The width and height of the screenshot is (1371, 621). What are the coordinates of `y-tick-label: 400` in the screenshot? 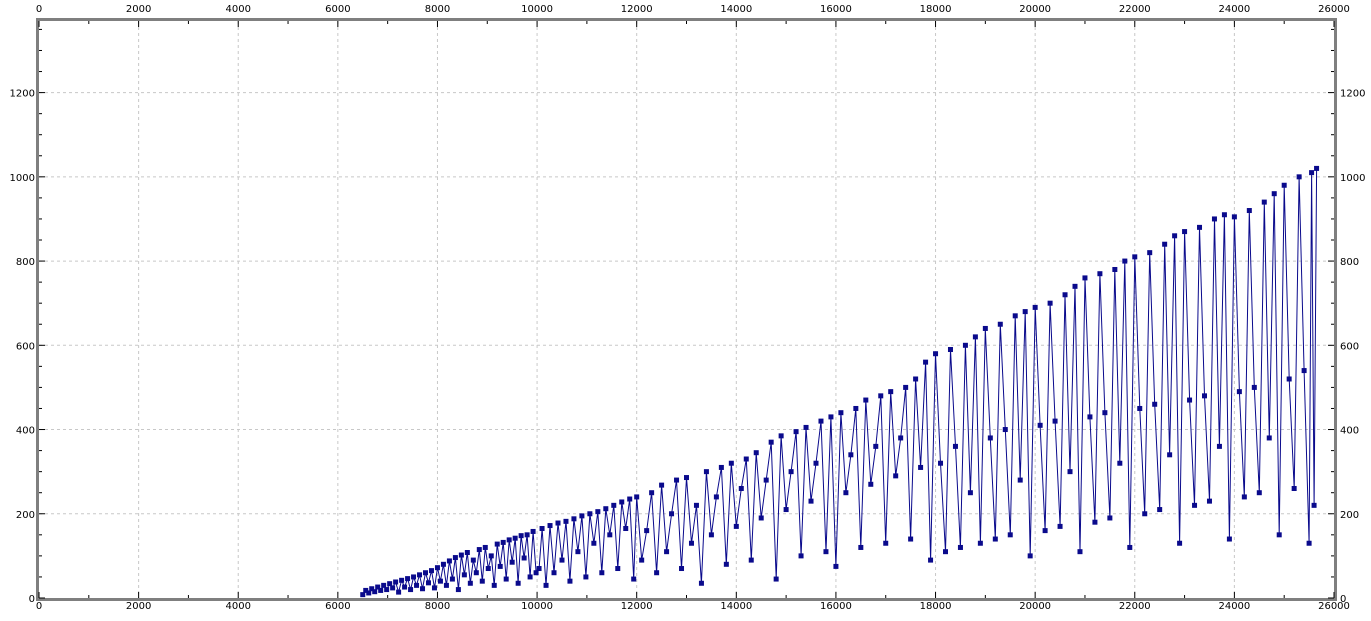 It's located at (25, 431).